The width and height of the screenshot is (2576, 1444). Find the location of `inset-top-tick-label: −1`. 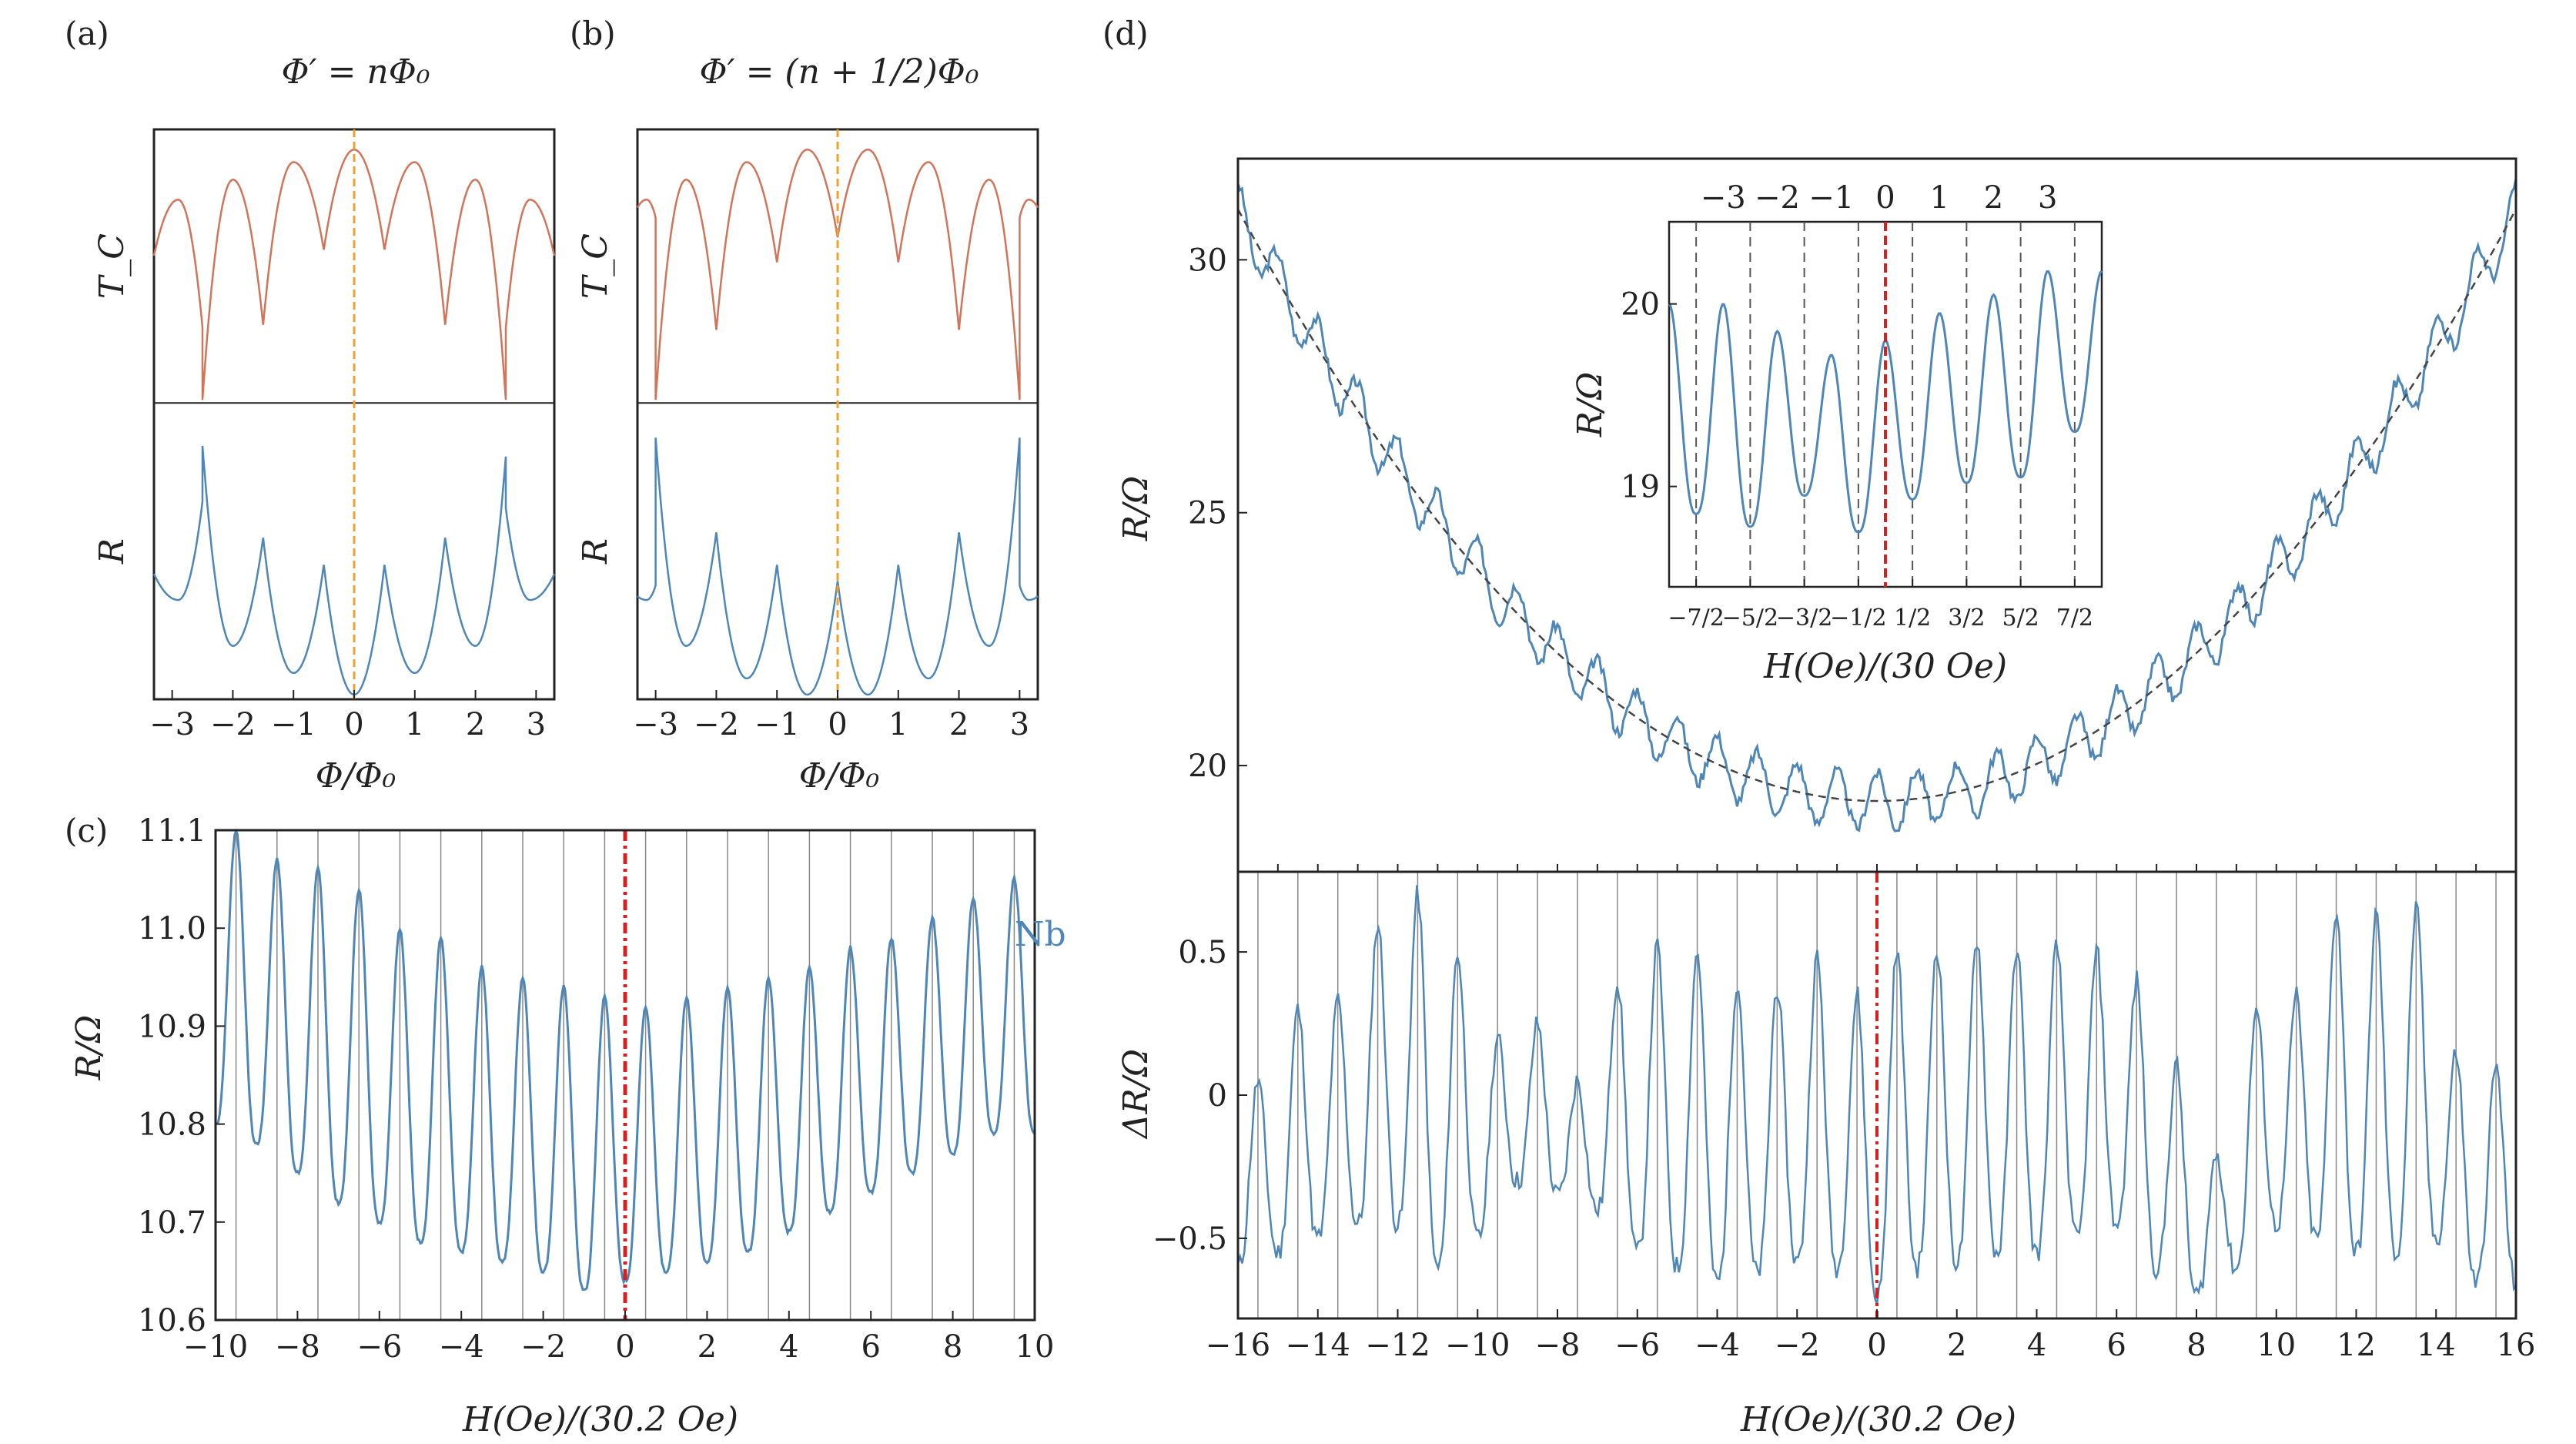

inset-top-tick-label: −1 is located at coordinates (1831, 198).